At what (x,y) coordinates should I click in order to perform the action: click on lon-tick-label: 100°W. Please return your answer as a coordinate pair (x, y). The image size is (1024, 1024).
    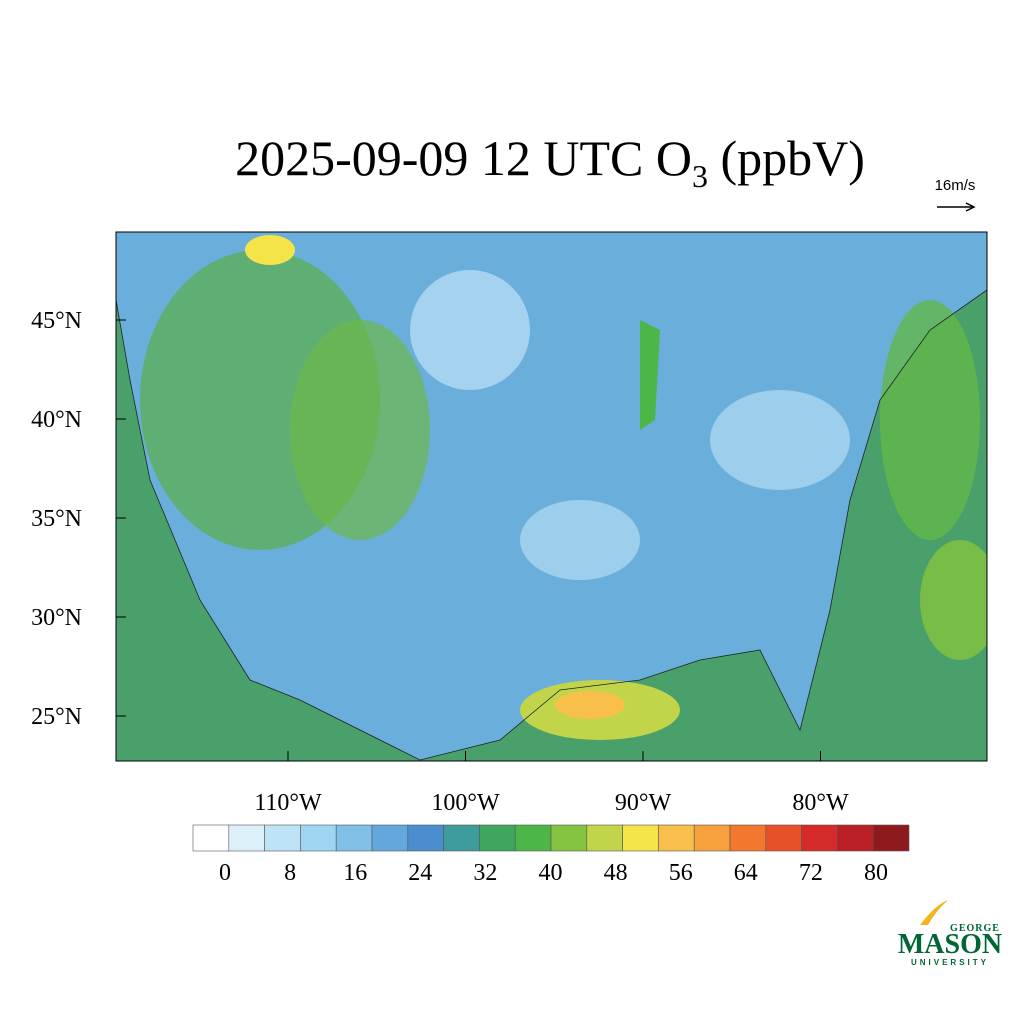
    Looking at the image, I should click on (465, 803).